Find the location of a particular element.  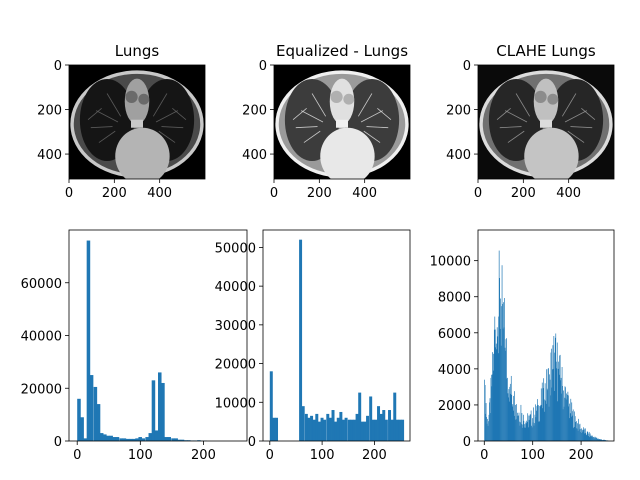

mediastinum is located at coordinates (546, 101).